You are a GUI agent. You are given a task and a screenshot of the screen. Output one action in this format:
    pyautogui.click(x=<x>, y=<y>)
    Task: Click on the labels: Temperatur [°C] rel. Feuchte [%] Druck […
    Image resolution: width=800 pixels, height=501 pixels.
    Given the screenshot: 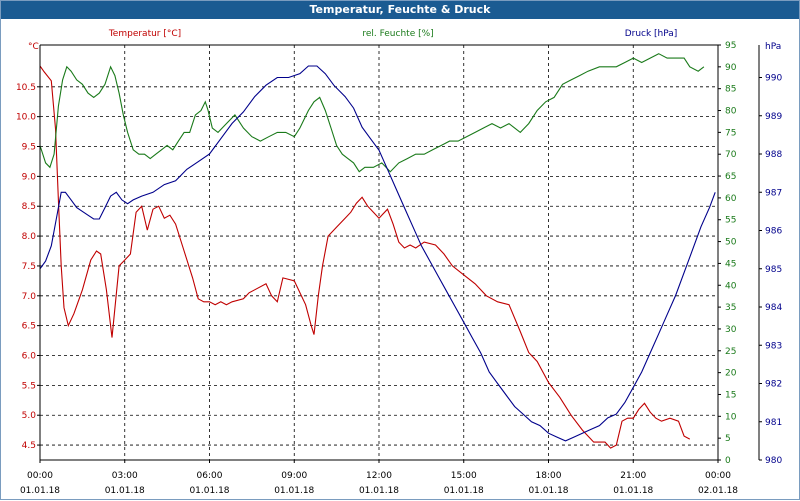 What is the action you would take?
    pyautogui.click(x=404, y=40)
    